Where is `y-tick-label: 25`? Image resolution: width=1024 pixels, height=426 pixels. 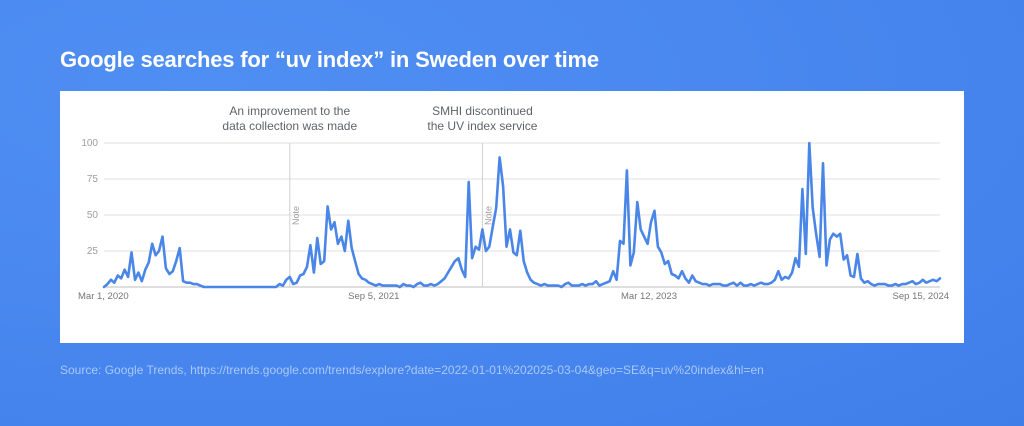 y-tick-label: 25 is located at coordinates (93, 251).